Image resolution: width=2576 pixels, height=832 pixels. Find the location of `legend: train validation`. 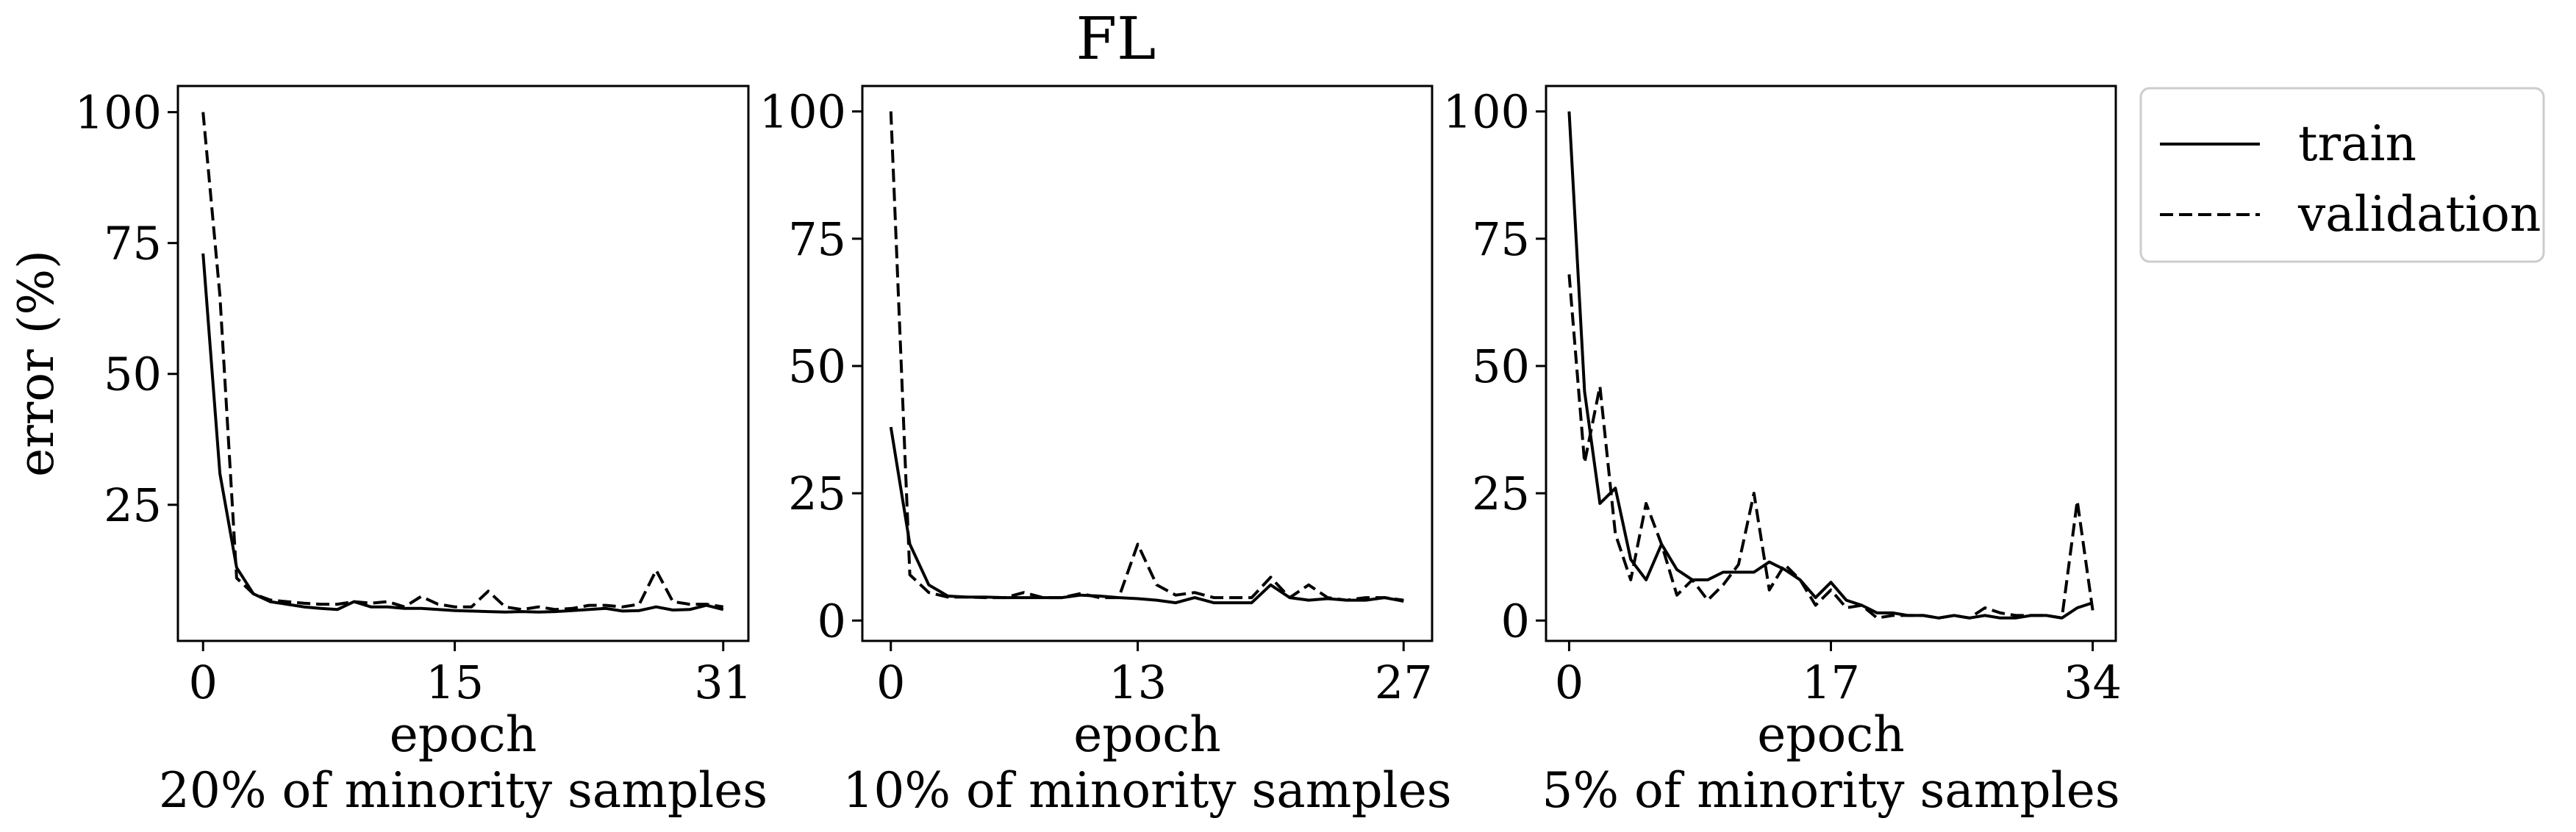

legend: train validation is located at coordinates (2342, 175).